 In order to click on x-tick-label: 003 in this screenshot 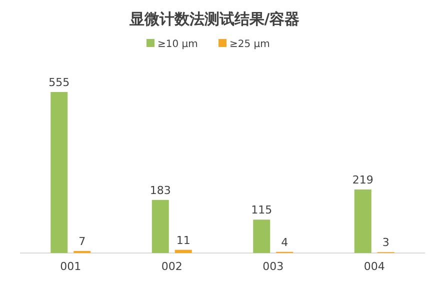, I will do `click(273, 266)`.